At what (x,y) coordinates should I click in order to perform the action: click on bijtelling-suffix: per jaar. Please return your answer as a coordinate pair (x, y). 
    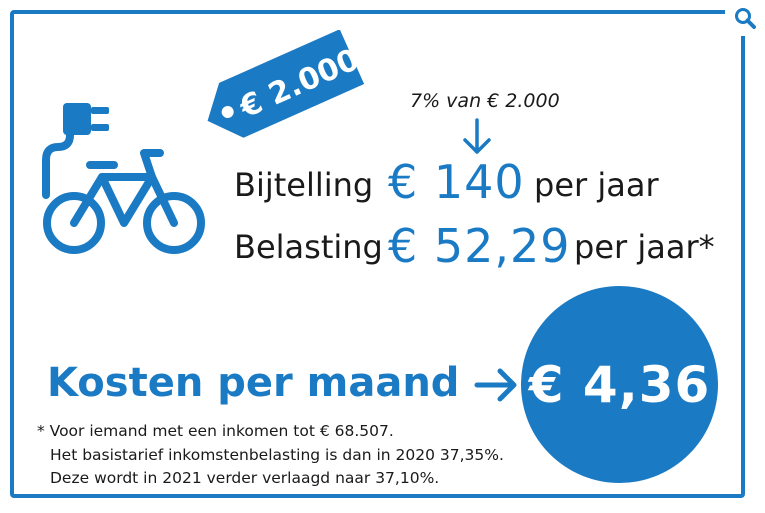
    Looking at the image, I should click on (596, 185).